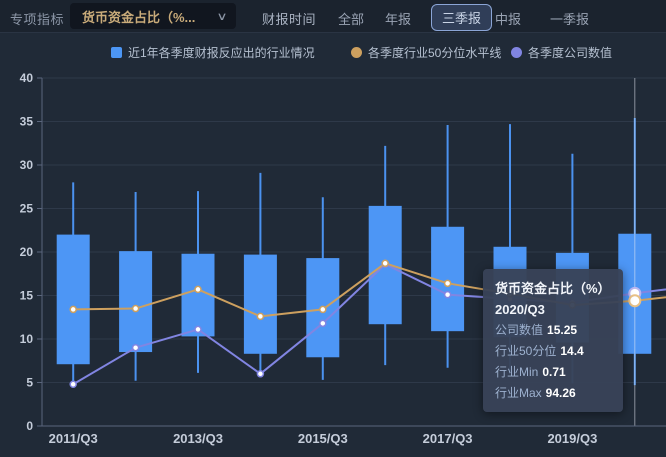 The width and height of the screenshot is (666, 457). I want to click on y-axis-label: 40, so click(27, 78).